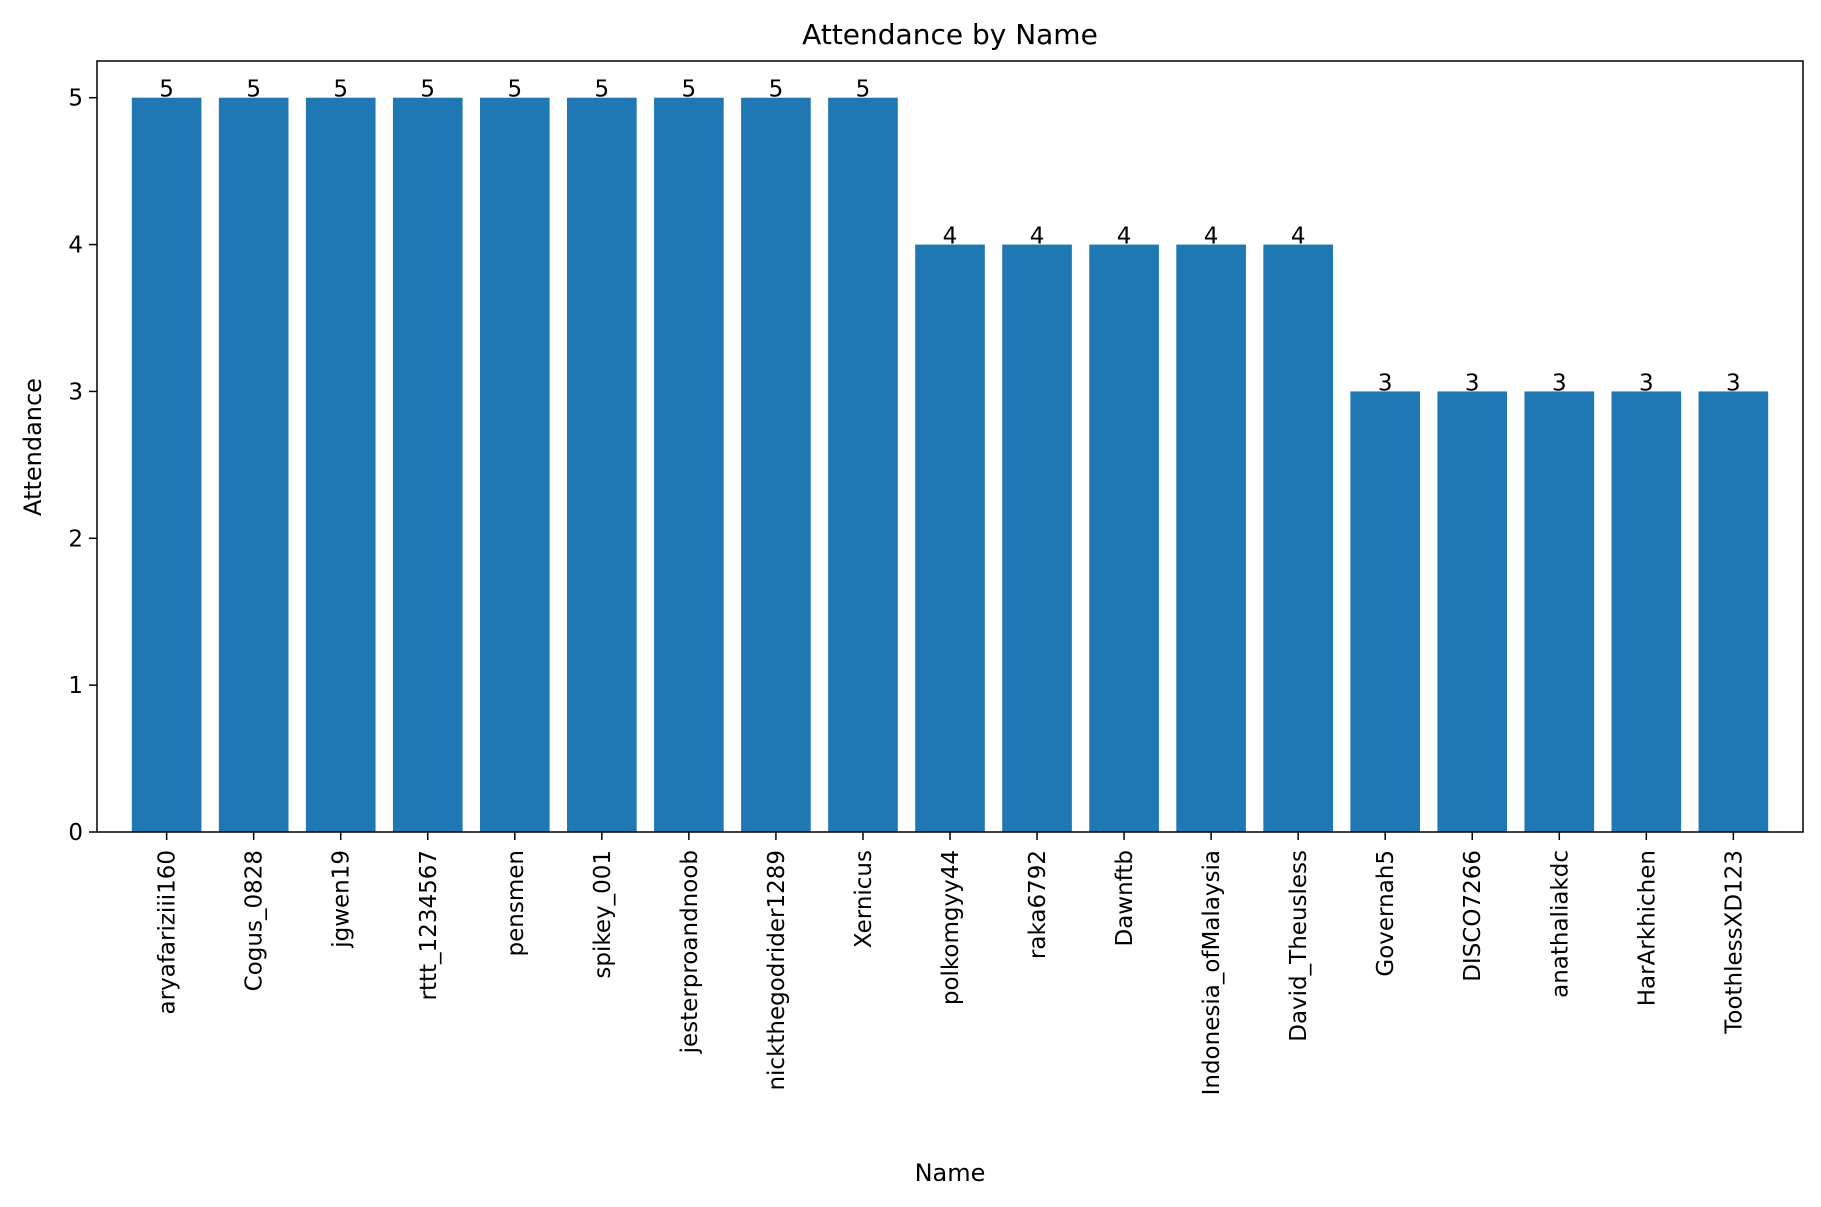  I want to click on bar-jgwen19, so click(340, 464).